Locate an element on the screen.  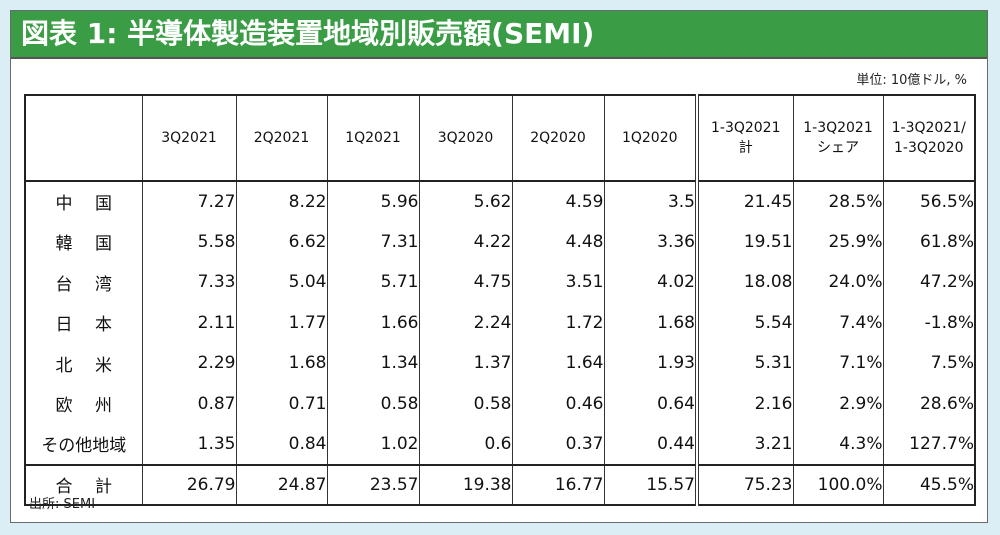
table-row: 日 本 2.11 1.77 1.66 2.24 1.72 1.68 5.54 7.4% -1.8% is located at coordinates (500, 322).